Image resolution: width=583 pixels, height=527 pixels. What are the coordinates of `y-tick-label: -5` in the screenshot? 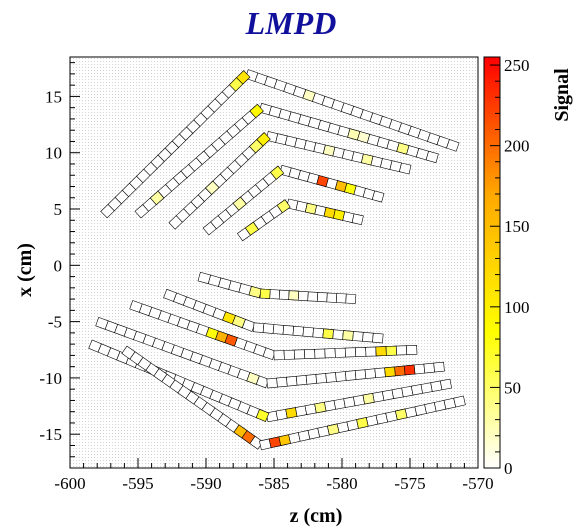 It's located at (55, 322).